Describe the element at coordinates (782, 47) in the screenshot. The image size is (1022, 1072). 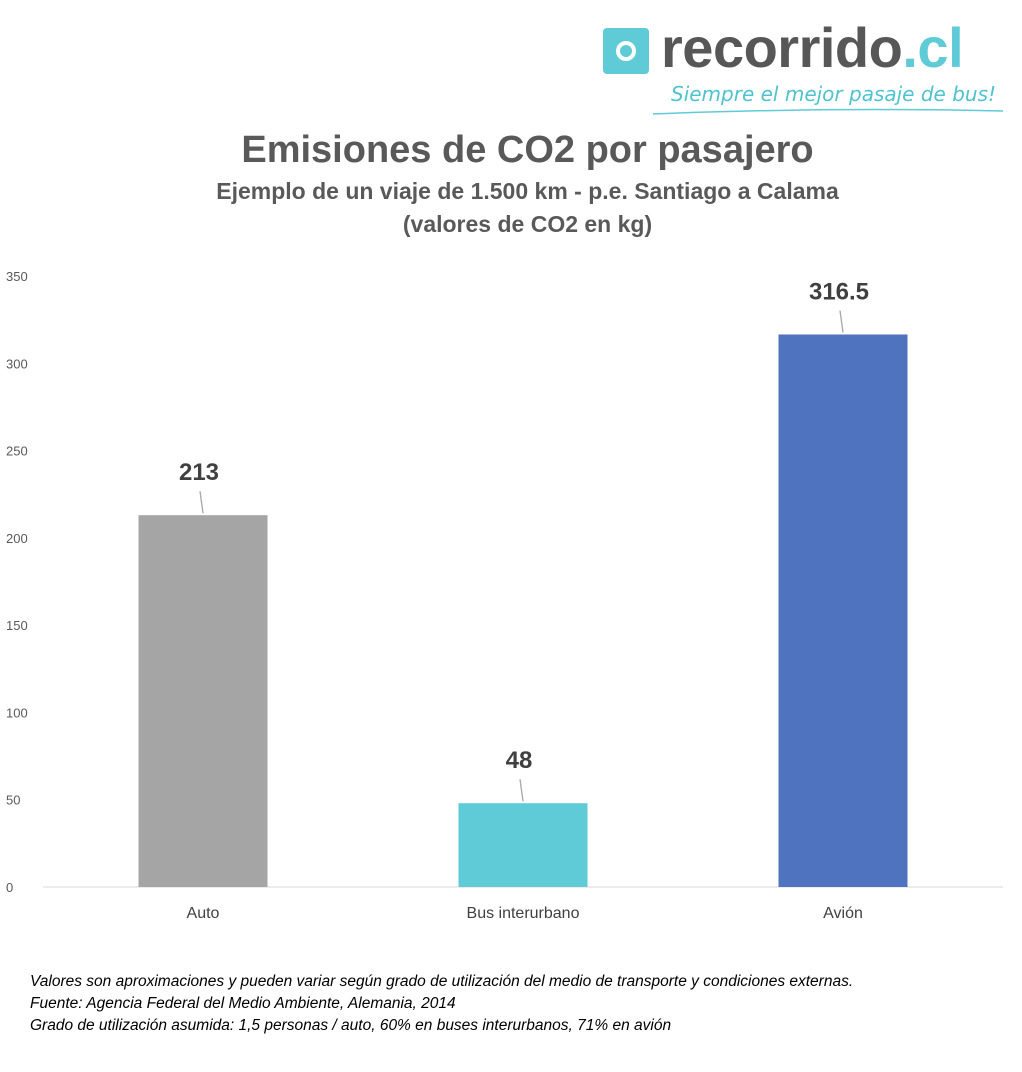
I see `brand-name-main: recorrido` at that location.